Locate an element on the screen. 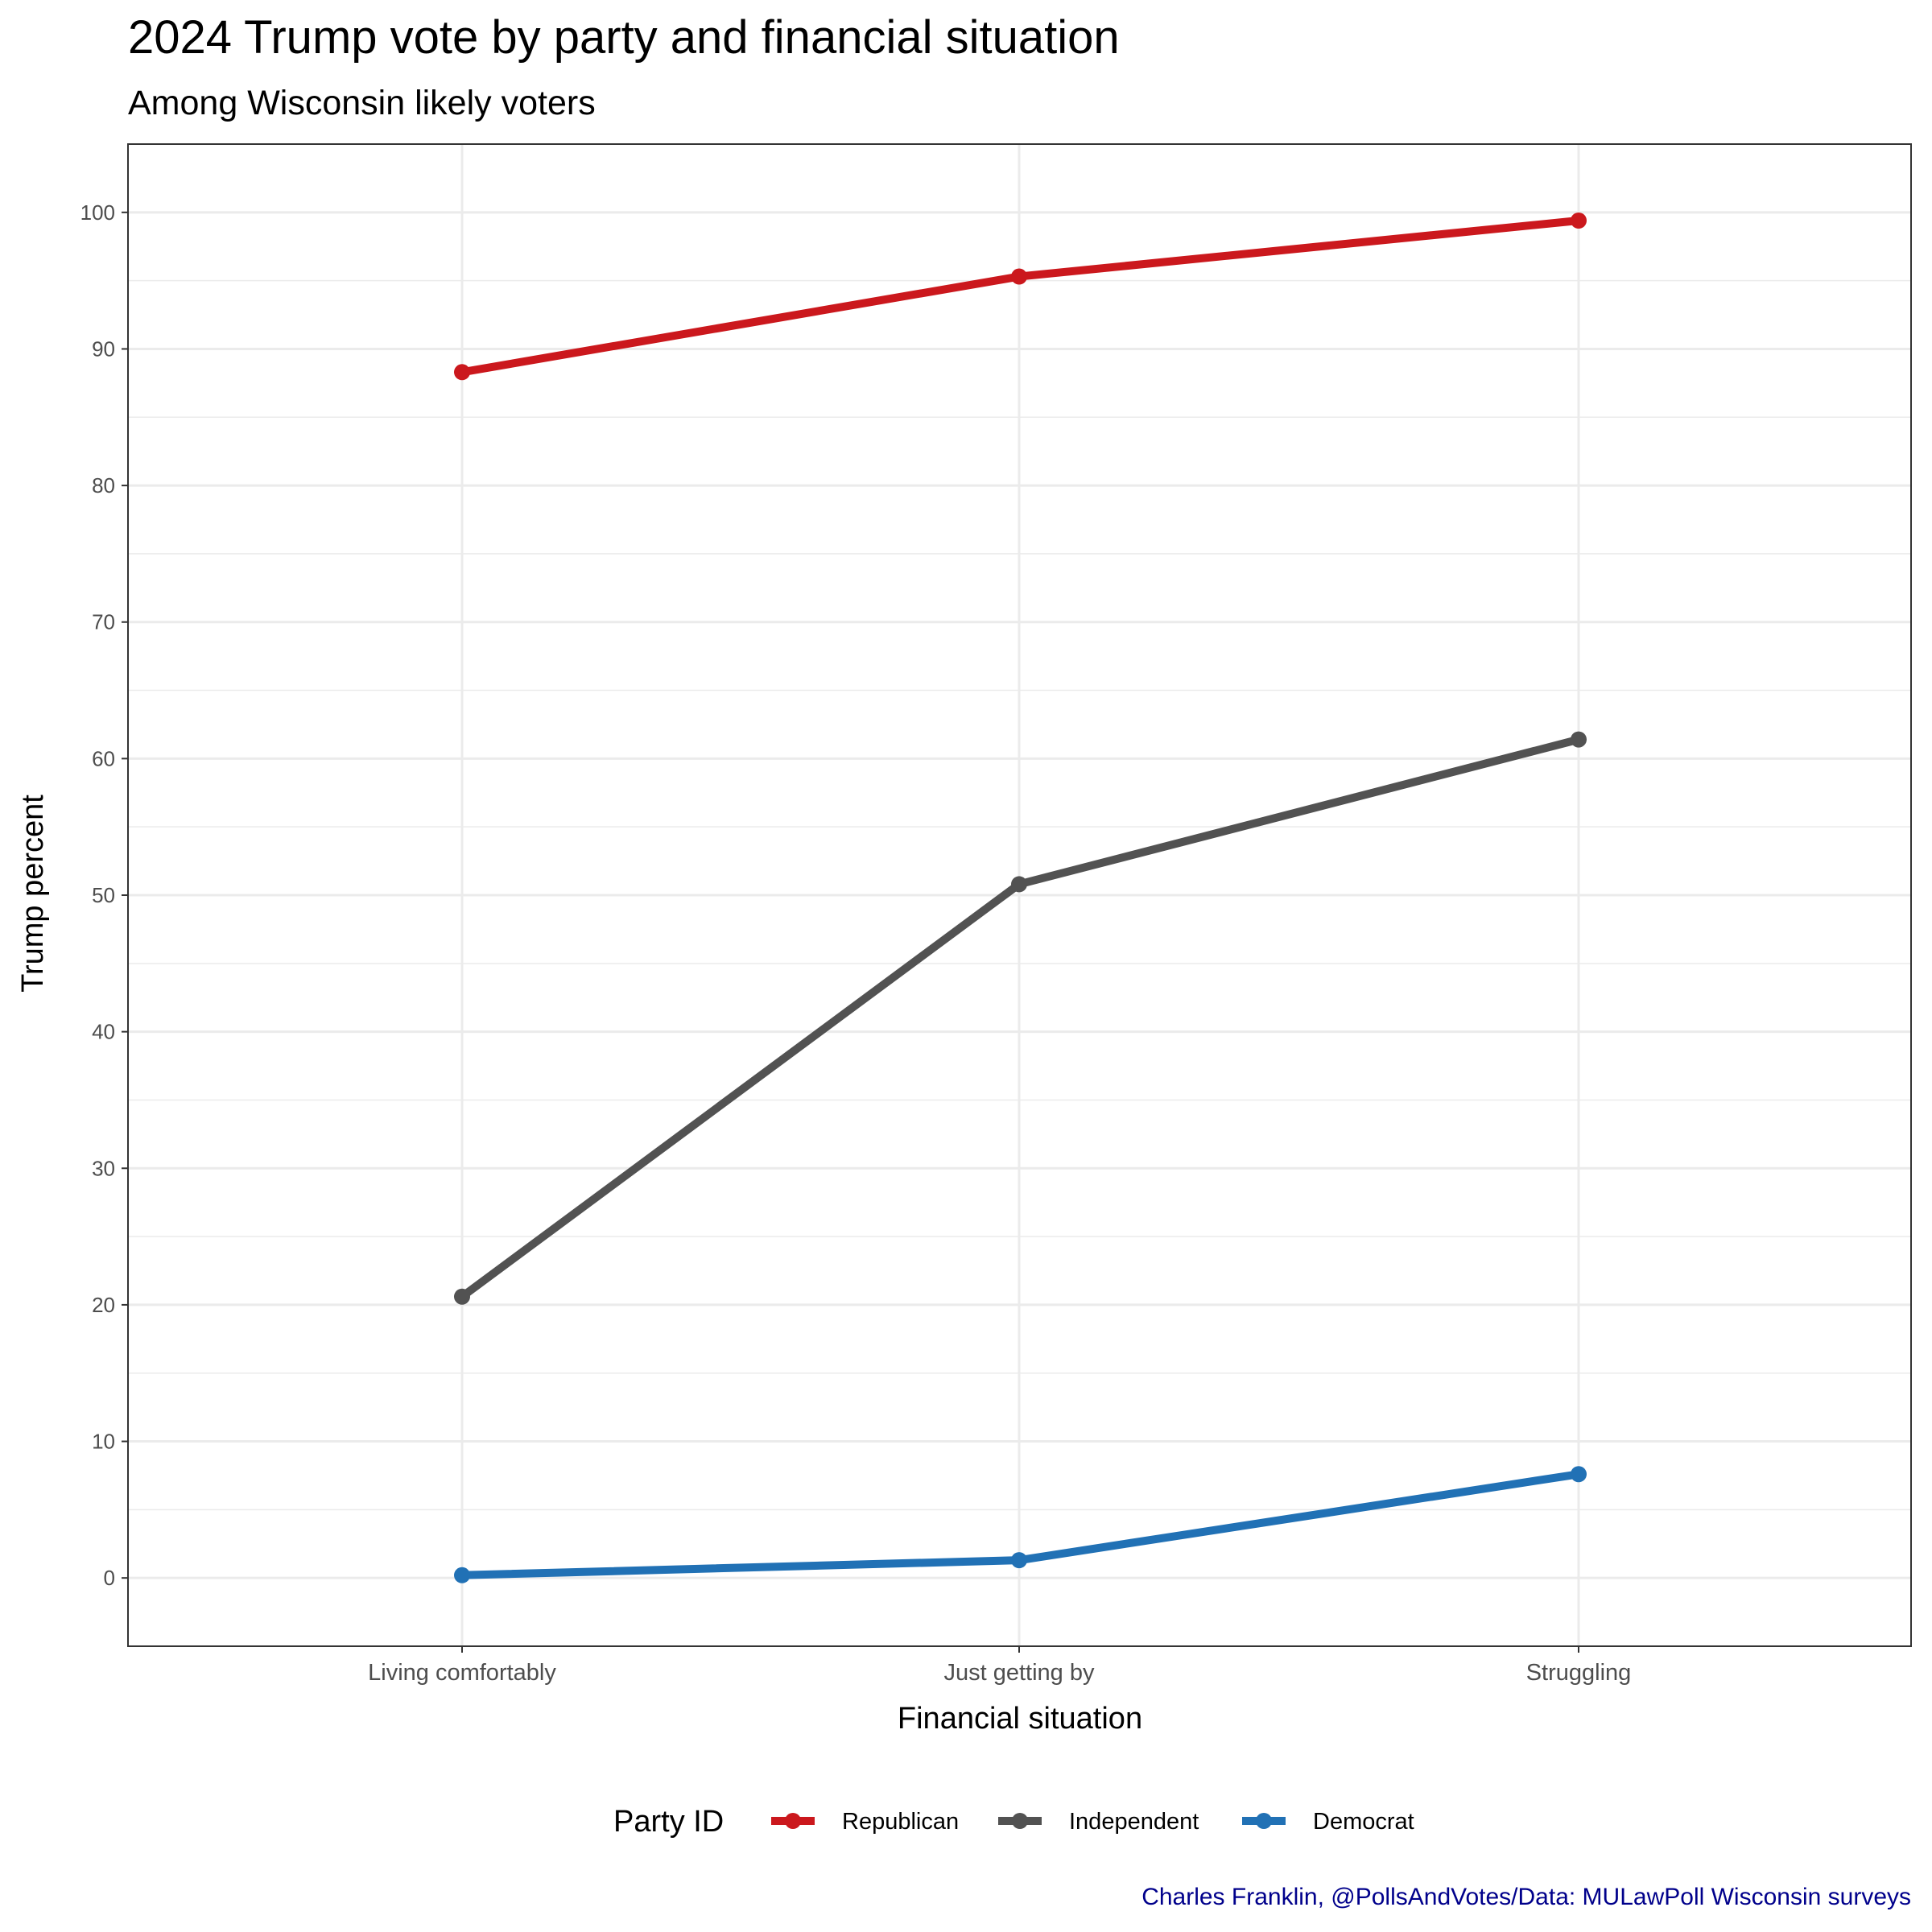  legend: Party ID Republican Independent Democrat is located at coordinates (1013, 1822).